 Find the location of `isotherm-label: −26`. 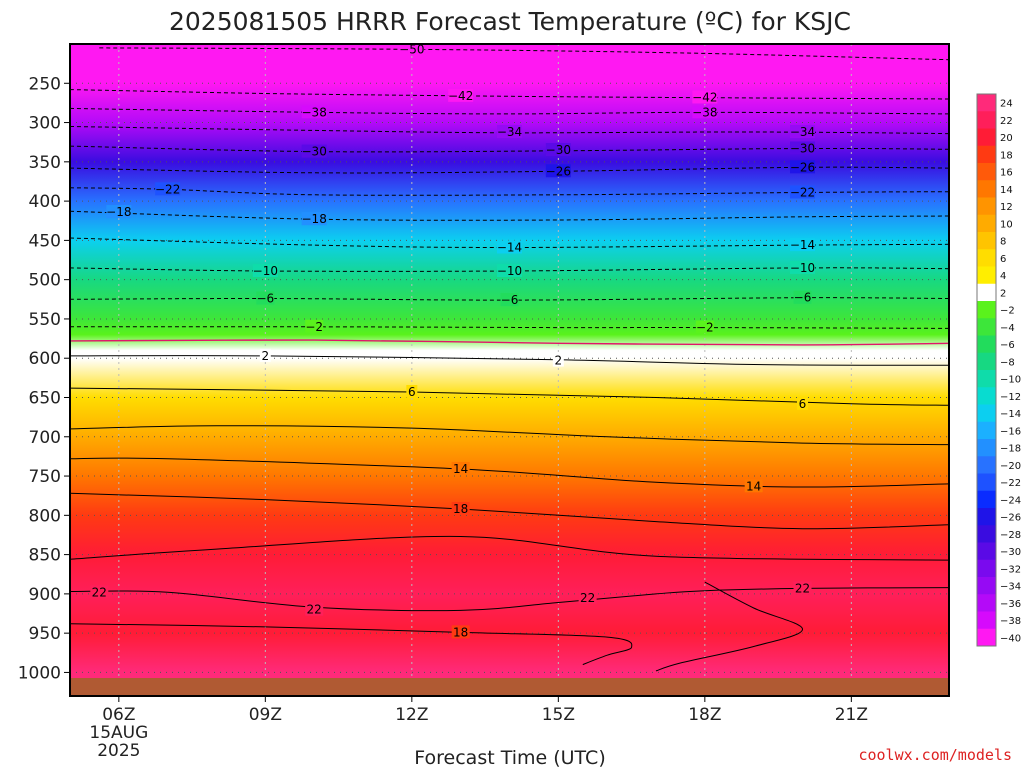

isotherm-label: −26 is located at coordinates (802, 167).